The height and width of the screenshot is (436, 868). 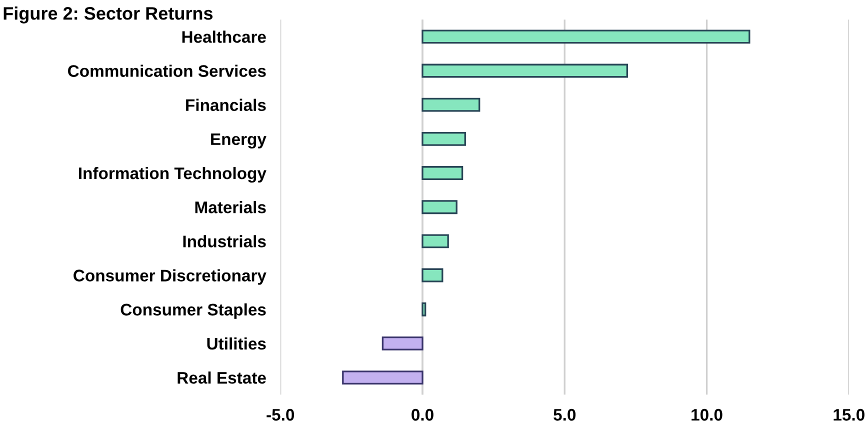 What do you see at coordinates (565, 414) in the screenshot?
I see `x-tick-label: 5.0` at bounding box center [565, 414].